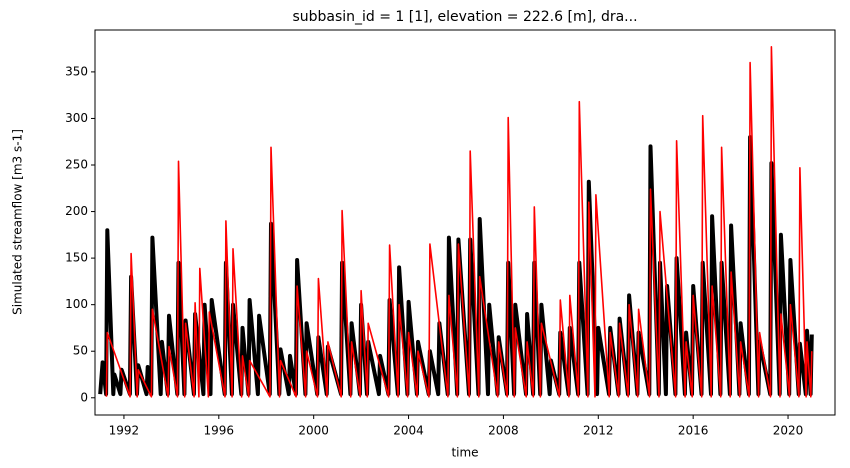  Describe the element at coordinates (124, 431) in the screenshot. I see `x-tick-label: 1992` at that location.